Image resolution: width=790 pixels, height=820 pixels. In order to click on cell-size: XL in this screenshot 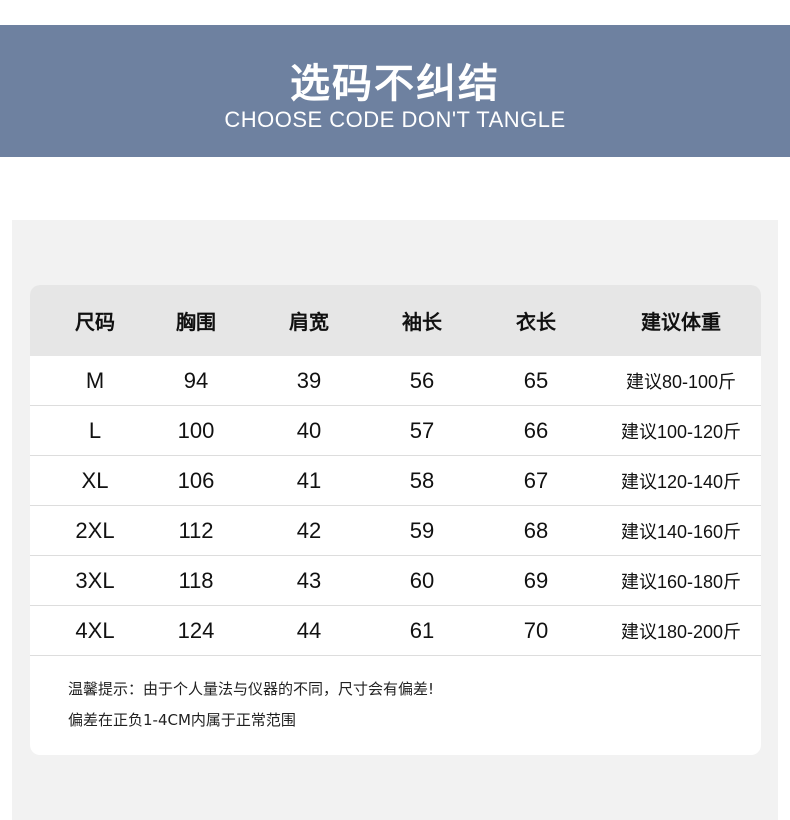, I will do `click(95, 480)`.